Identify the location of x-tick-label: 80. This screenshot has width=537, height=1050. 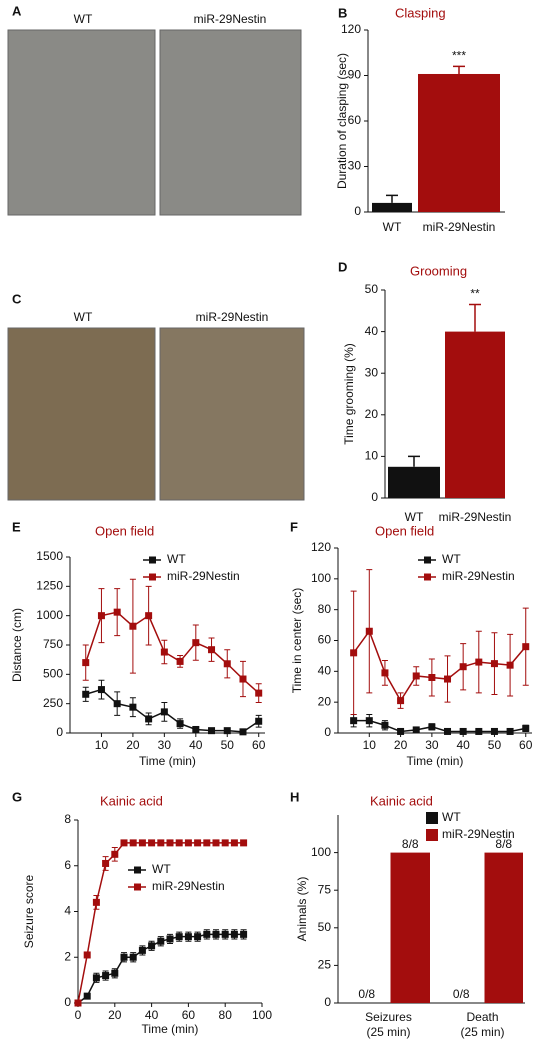
(226, 1015).